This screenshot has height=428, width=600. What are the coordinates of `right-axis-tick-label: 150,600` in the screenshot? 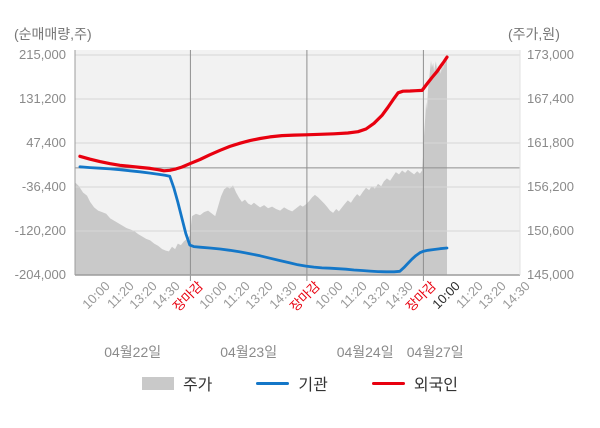 It's located at (550, 230).